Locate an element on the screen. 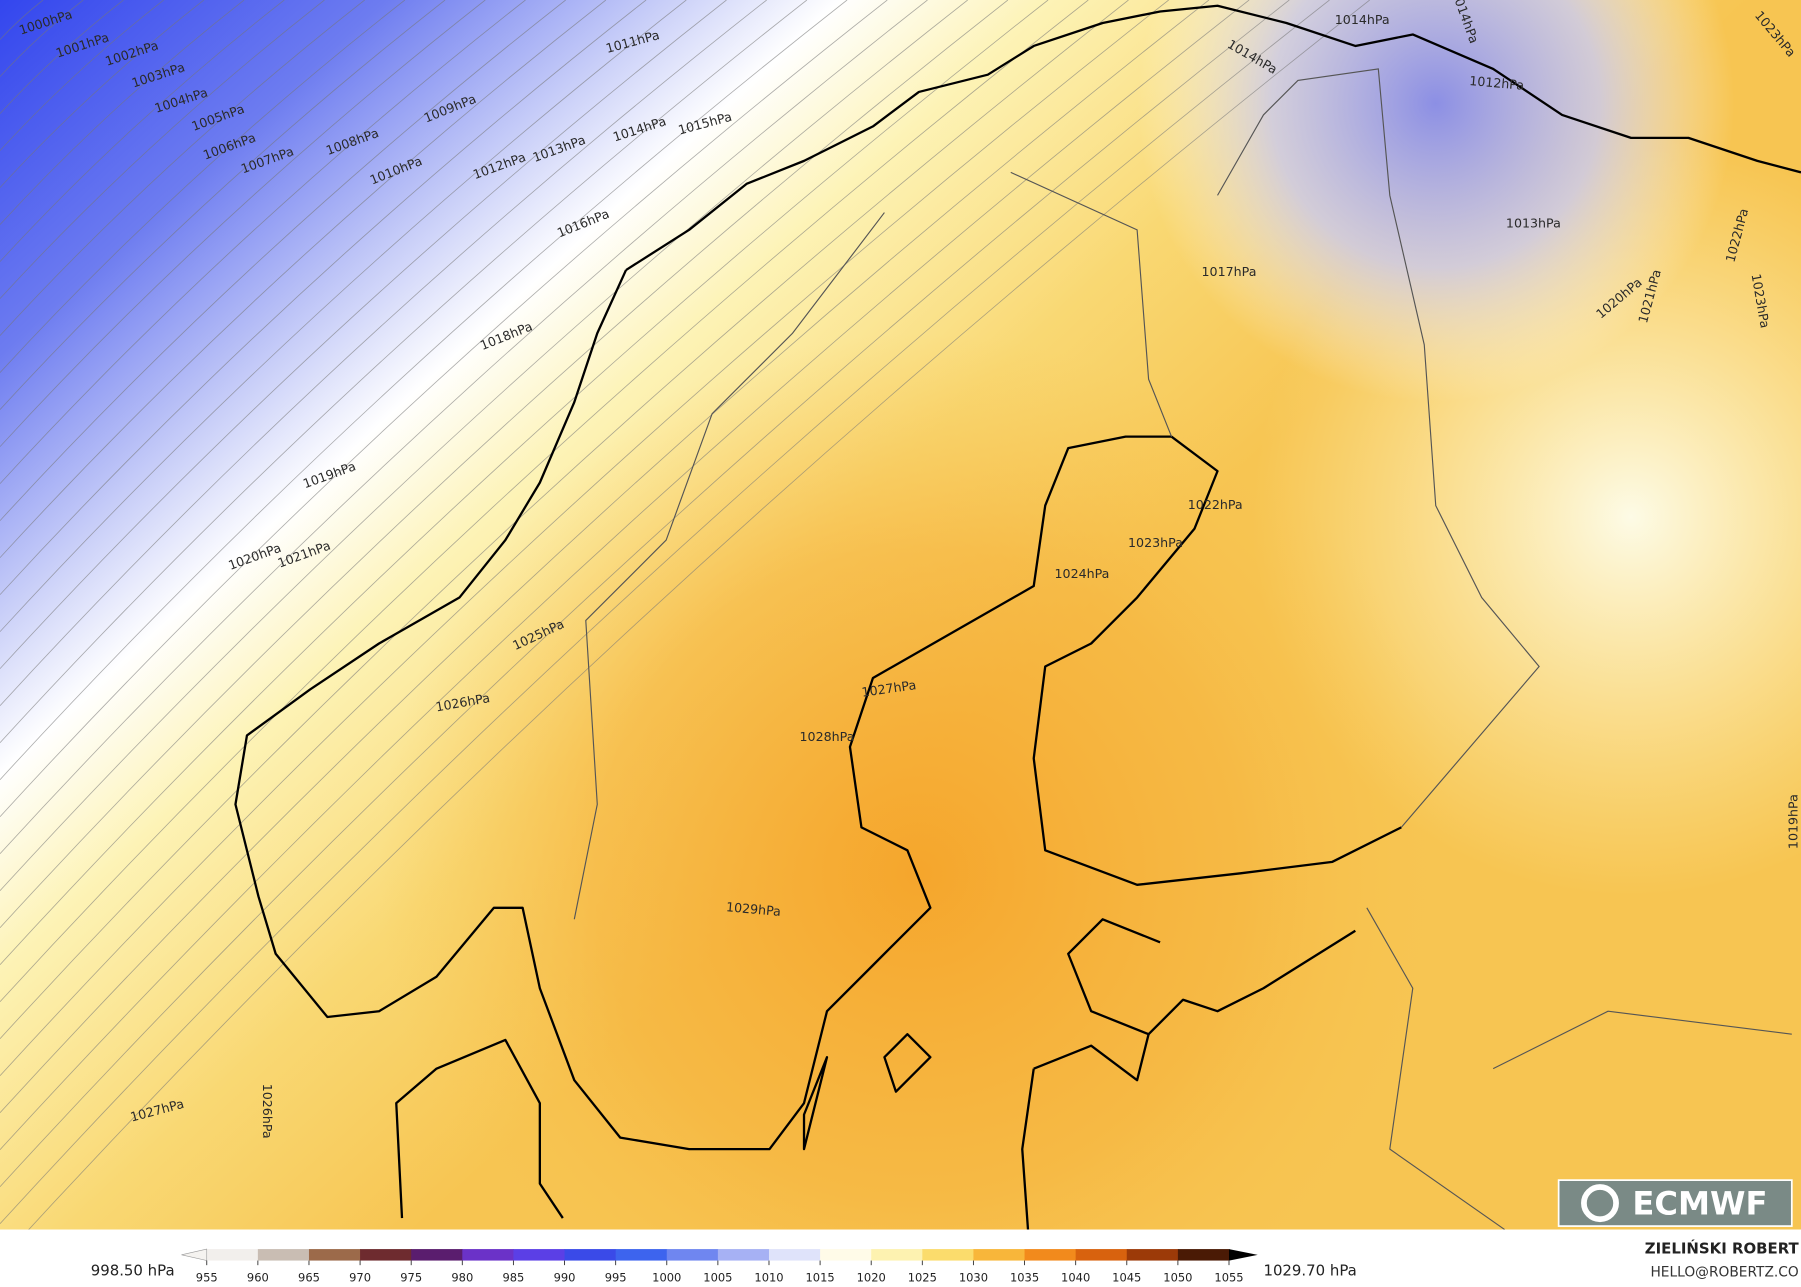  isobar-label: 1014hPa is located at coordinates (1362, 19).